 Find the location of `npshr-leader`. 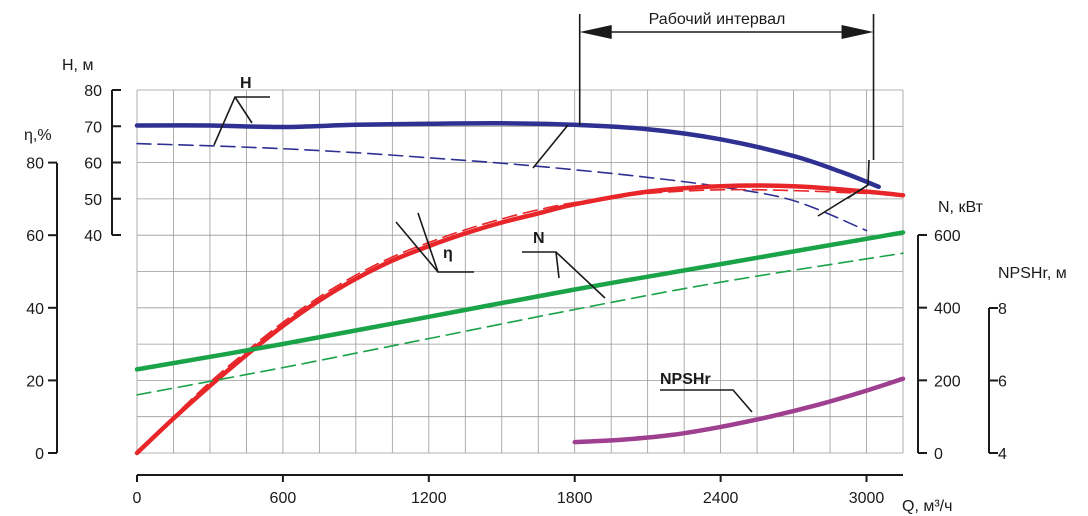

npshr-leader is located at coordinates (706, 401).